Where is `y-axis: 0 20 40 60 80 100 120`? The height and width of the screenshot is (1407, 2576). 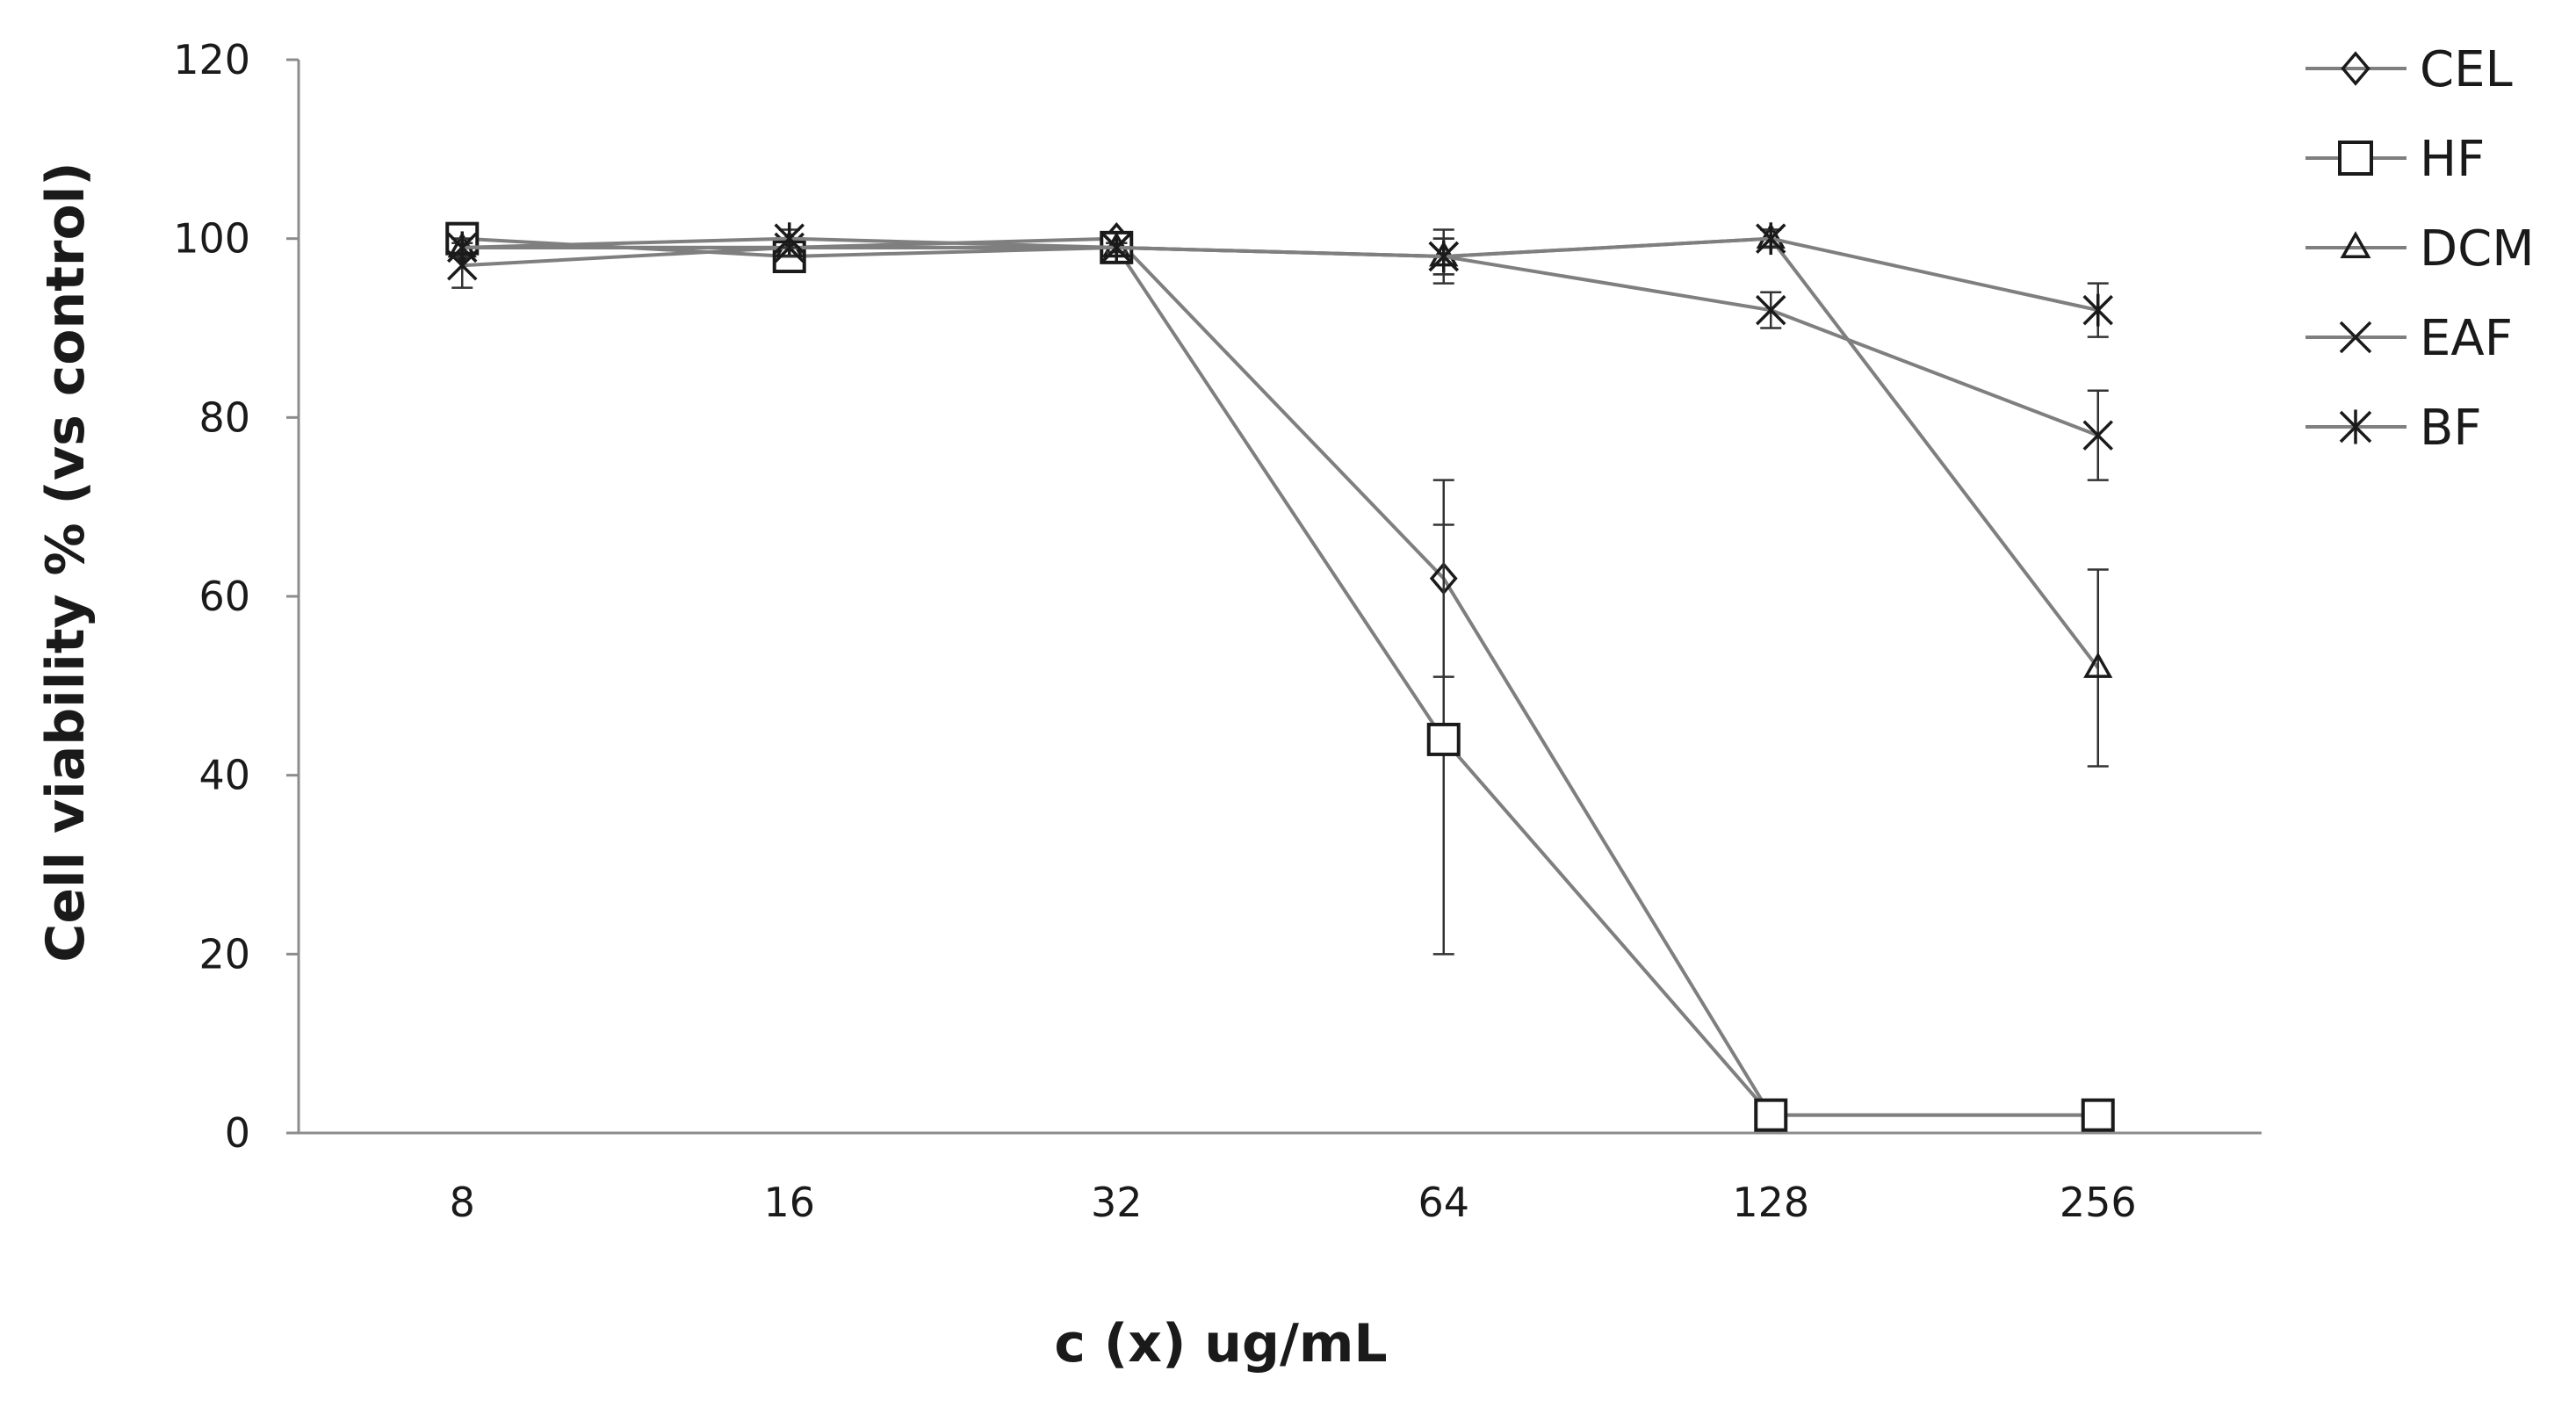 y-axis: 0 20 40 60 80 100 120 is located at coordinates (236, 596).